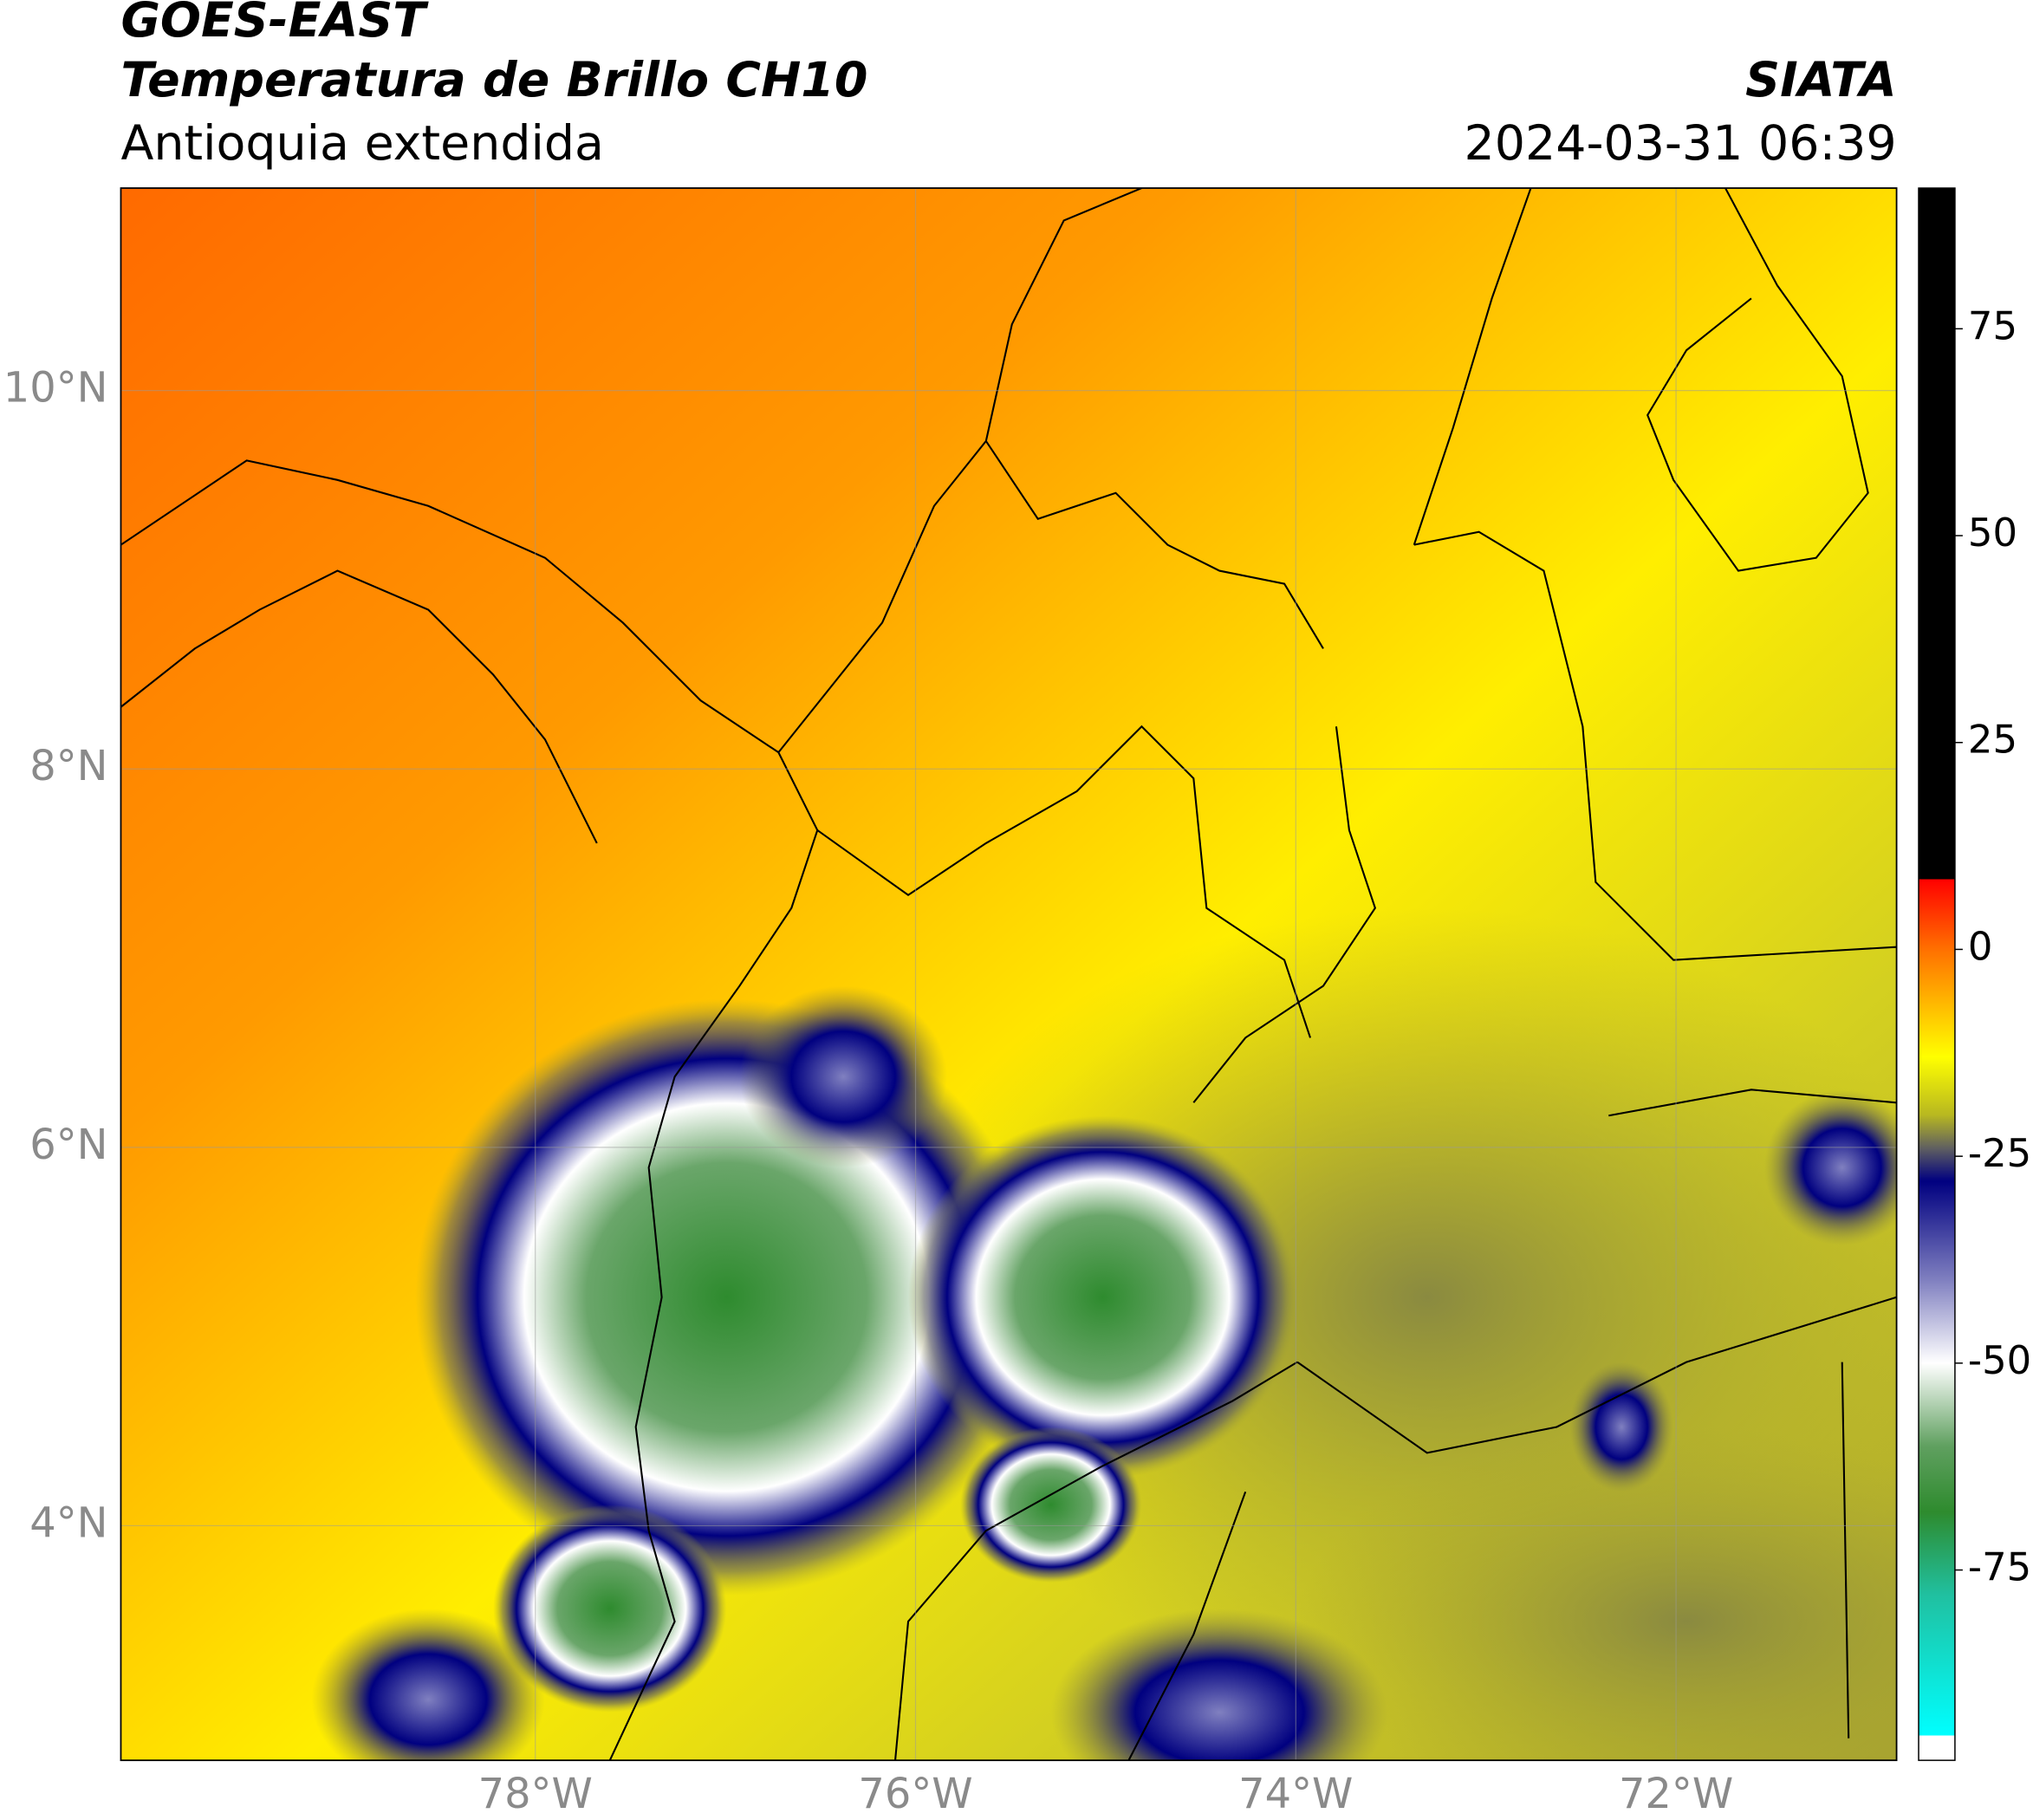 The image size is (2033, 1820). What do you see at coordinates (55, 389) in the screenshot?
I see `y-tick-label: 10°N` at bounding box center [55, 389].